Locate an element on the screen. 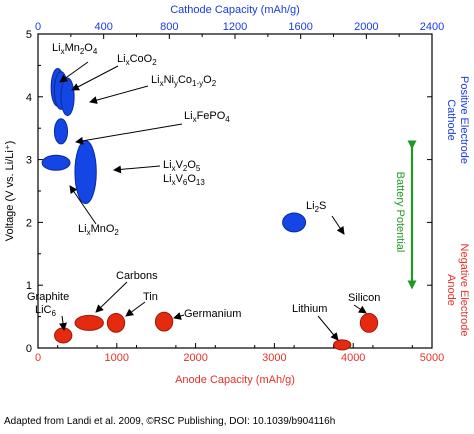 This screenshot has width=474, height=434. top-tick-label: 0 is located at coordinates (38, 27).